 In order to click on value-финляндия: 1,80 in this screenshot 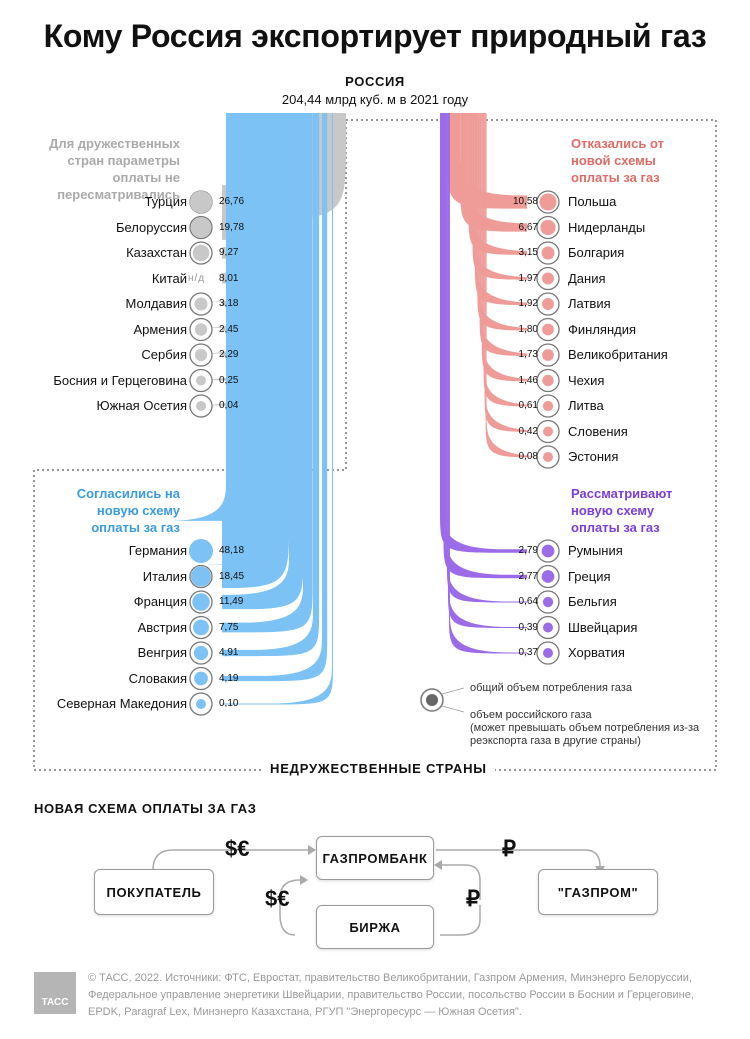, I will do `click(528, 329)`.